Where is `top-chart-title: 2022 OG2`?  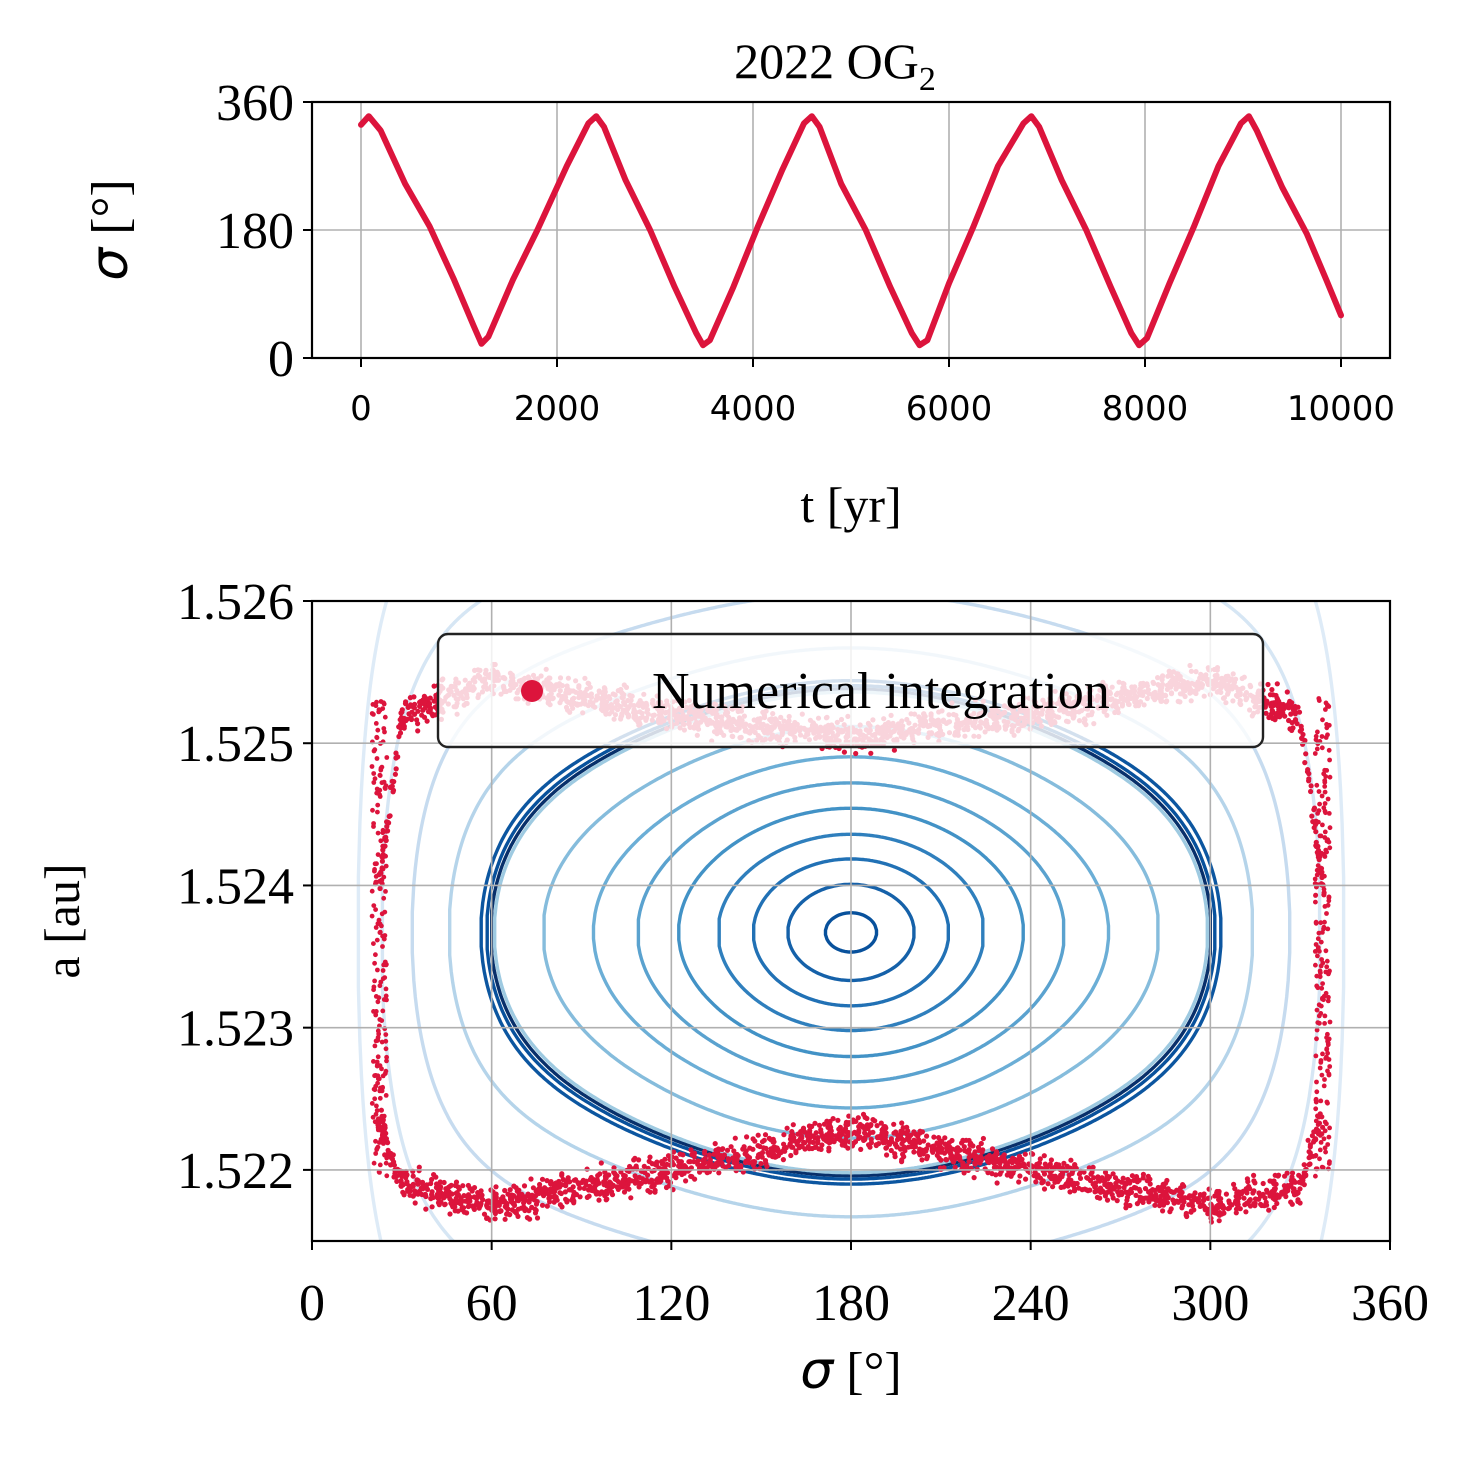
top-chart-title: 2022 OG2 is located at coordinates (835, 65).